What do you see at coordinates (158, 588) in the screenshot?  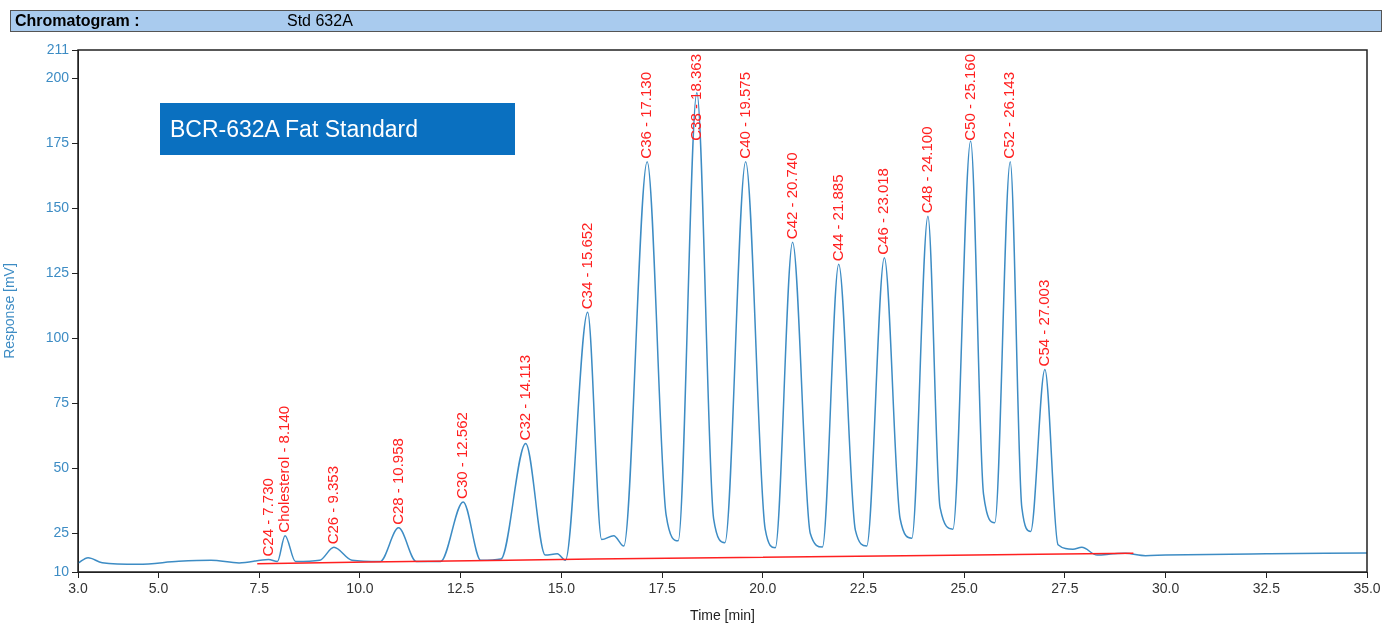 I see `x-tick-label: 5.0` at bounding box center [158, 588].